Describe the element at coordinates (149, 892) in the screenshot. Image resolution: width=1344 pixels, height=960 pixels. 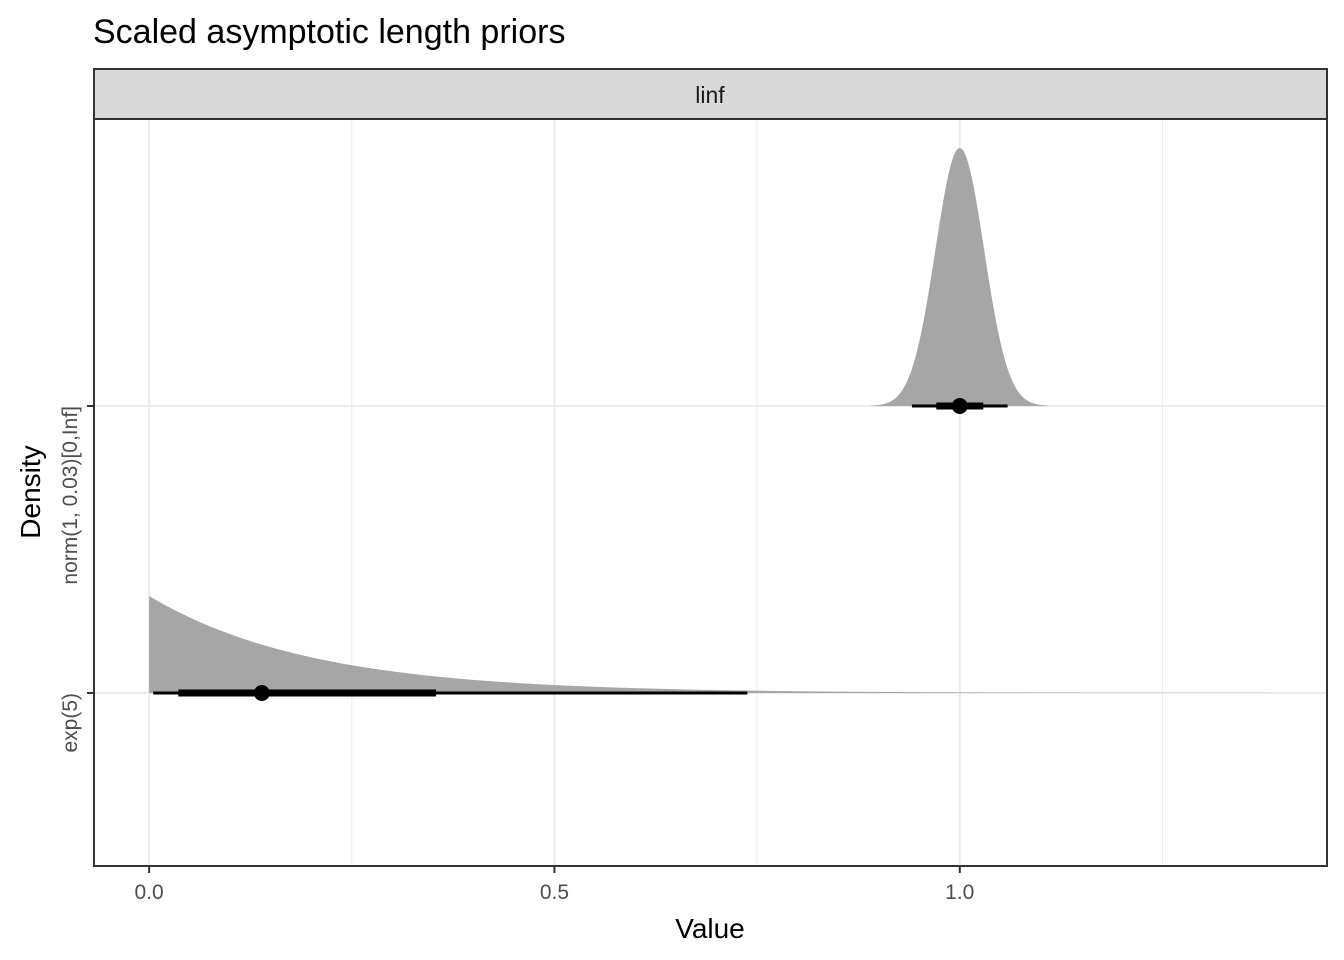
I see `x-tick-label: 0.0` at that location.